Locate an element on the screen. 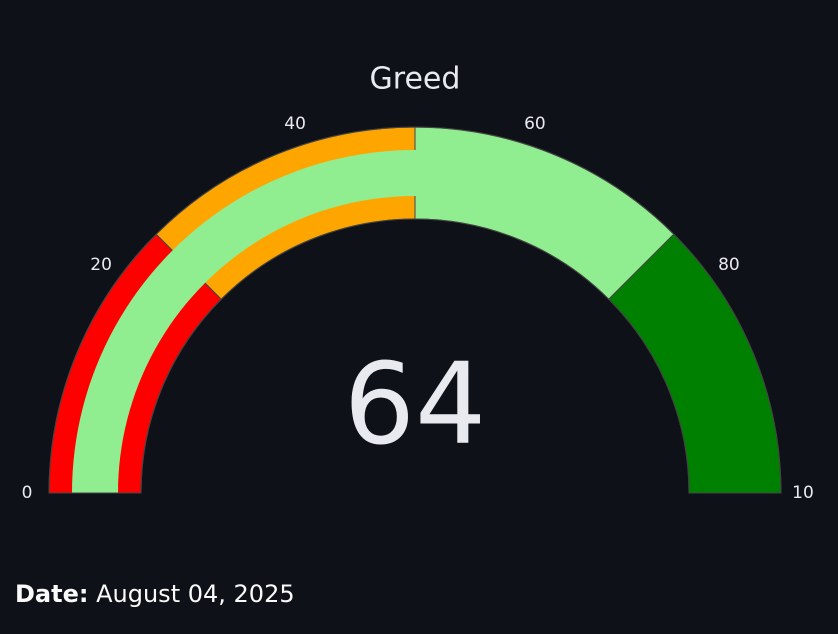 Image resolution: width=838 pixels, height=634 pixels. date-text: August 04, 2025 is located at coordinates (195, 594).